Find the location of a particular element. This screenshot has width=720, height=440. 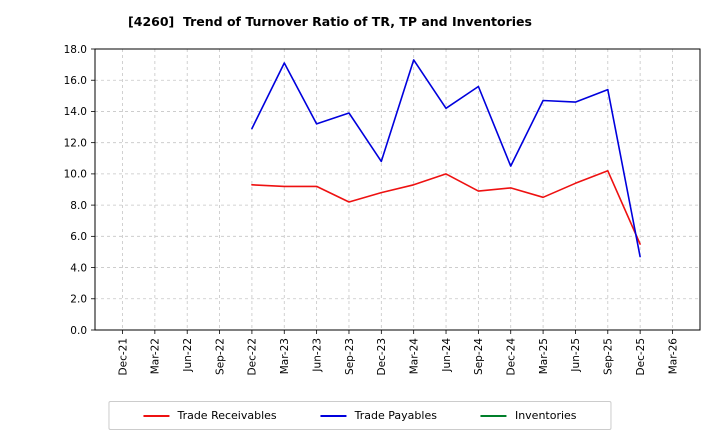

y-tick-label: 8.0 is located at coordinates (78, 206).